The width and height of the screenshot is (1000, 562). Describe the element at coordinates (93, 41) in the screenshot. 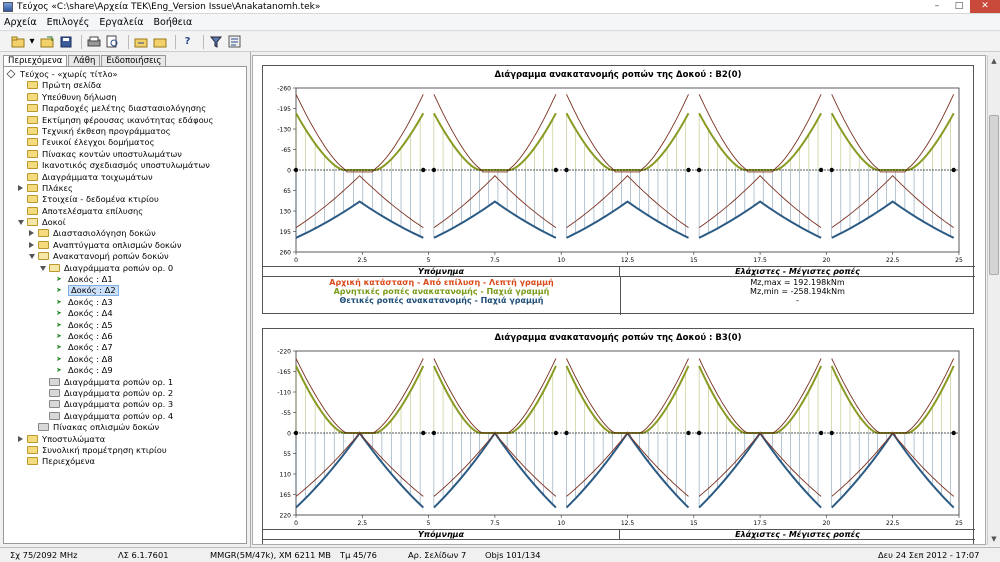

I see `print-icon` at that location.